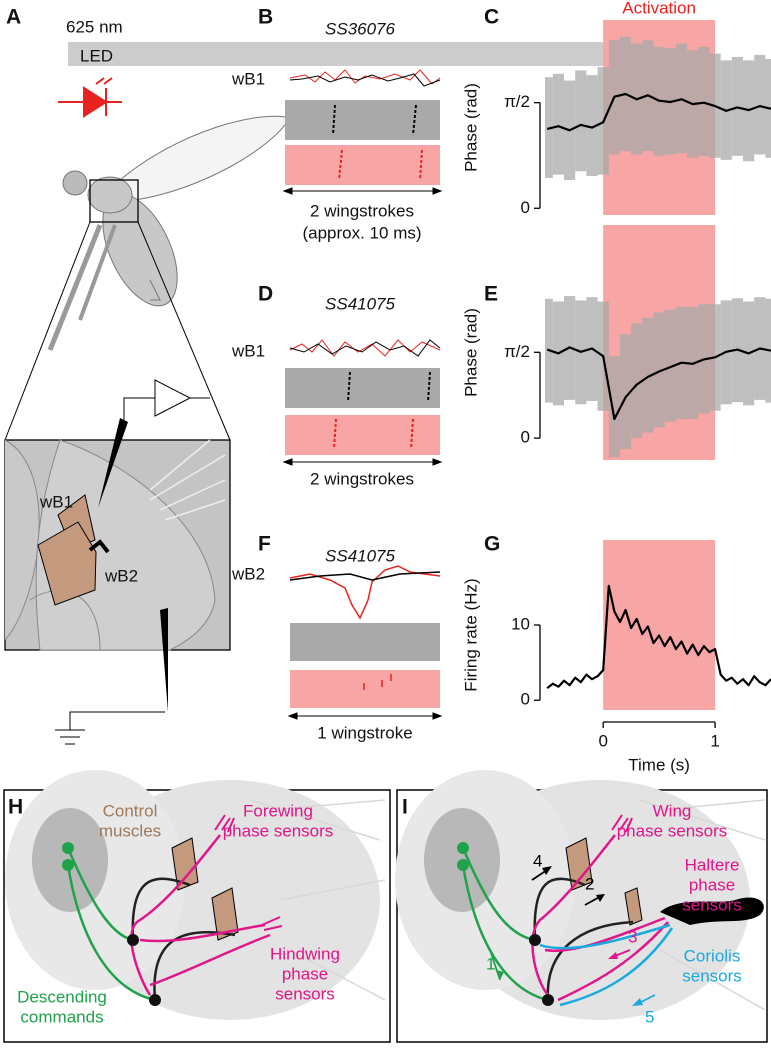 The width and height of the screenshot is (771, 1050). What do you see at coordinates (490, 963) in the screenshot?
I see `pathway-number: 1` at bounding box center [490, 963].